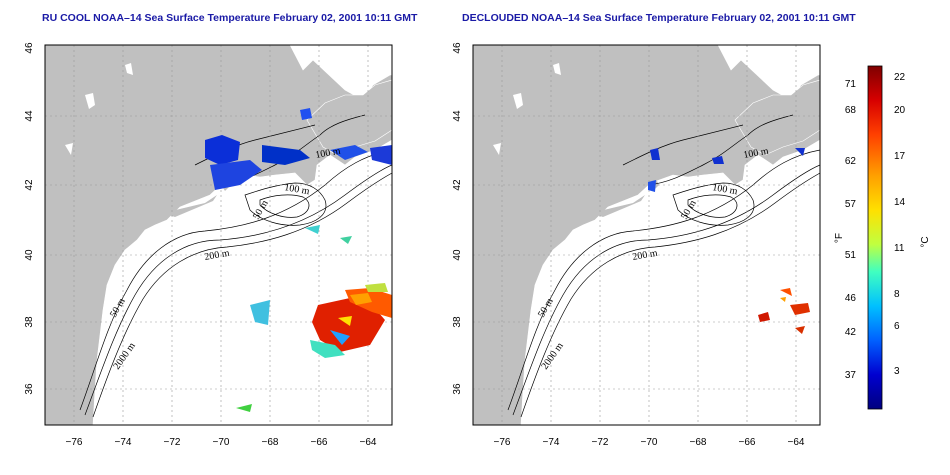  What do you see at coordinates (925, 241) in the screenshot?
I see `colorbar-celsius-unit: °C` at bounding box center [925, 241].